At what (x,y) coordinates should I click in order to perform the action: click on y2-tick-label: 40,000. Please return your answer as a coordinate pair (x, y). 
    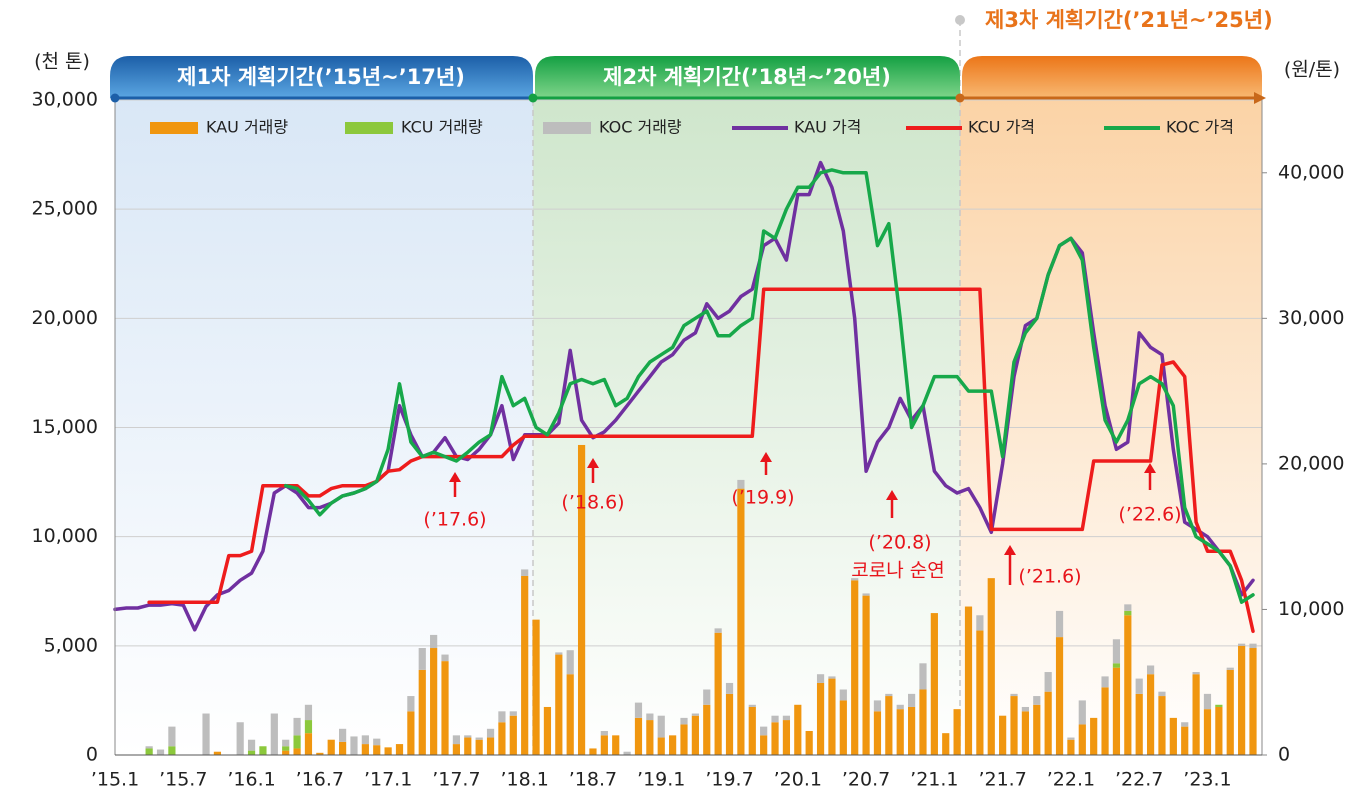
    Looking at the image, I should click on (1311, 172).